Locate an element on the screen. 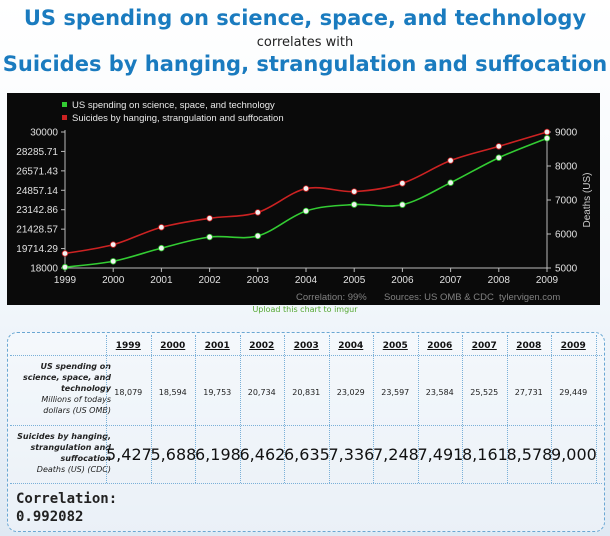 The image size is (610, 536). table-row-divider is located at coordinates (306, 483).